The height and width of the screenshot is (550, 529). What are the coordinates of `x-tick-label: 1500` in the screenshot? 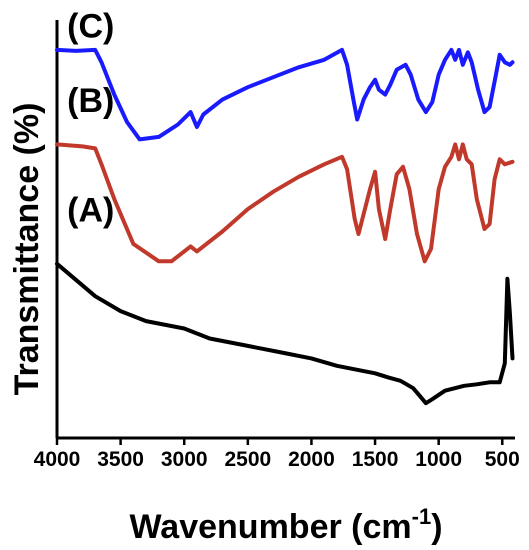 It's located at (375, 459).